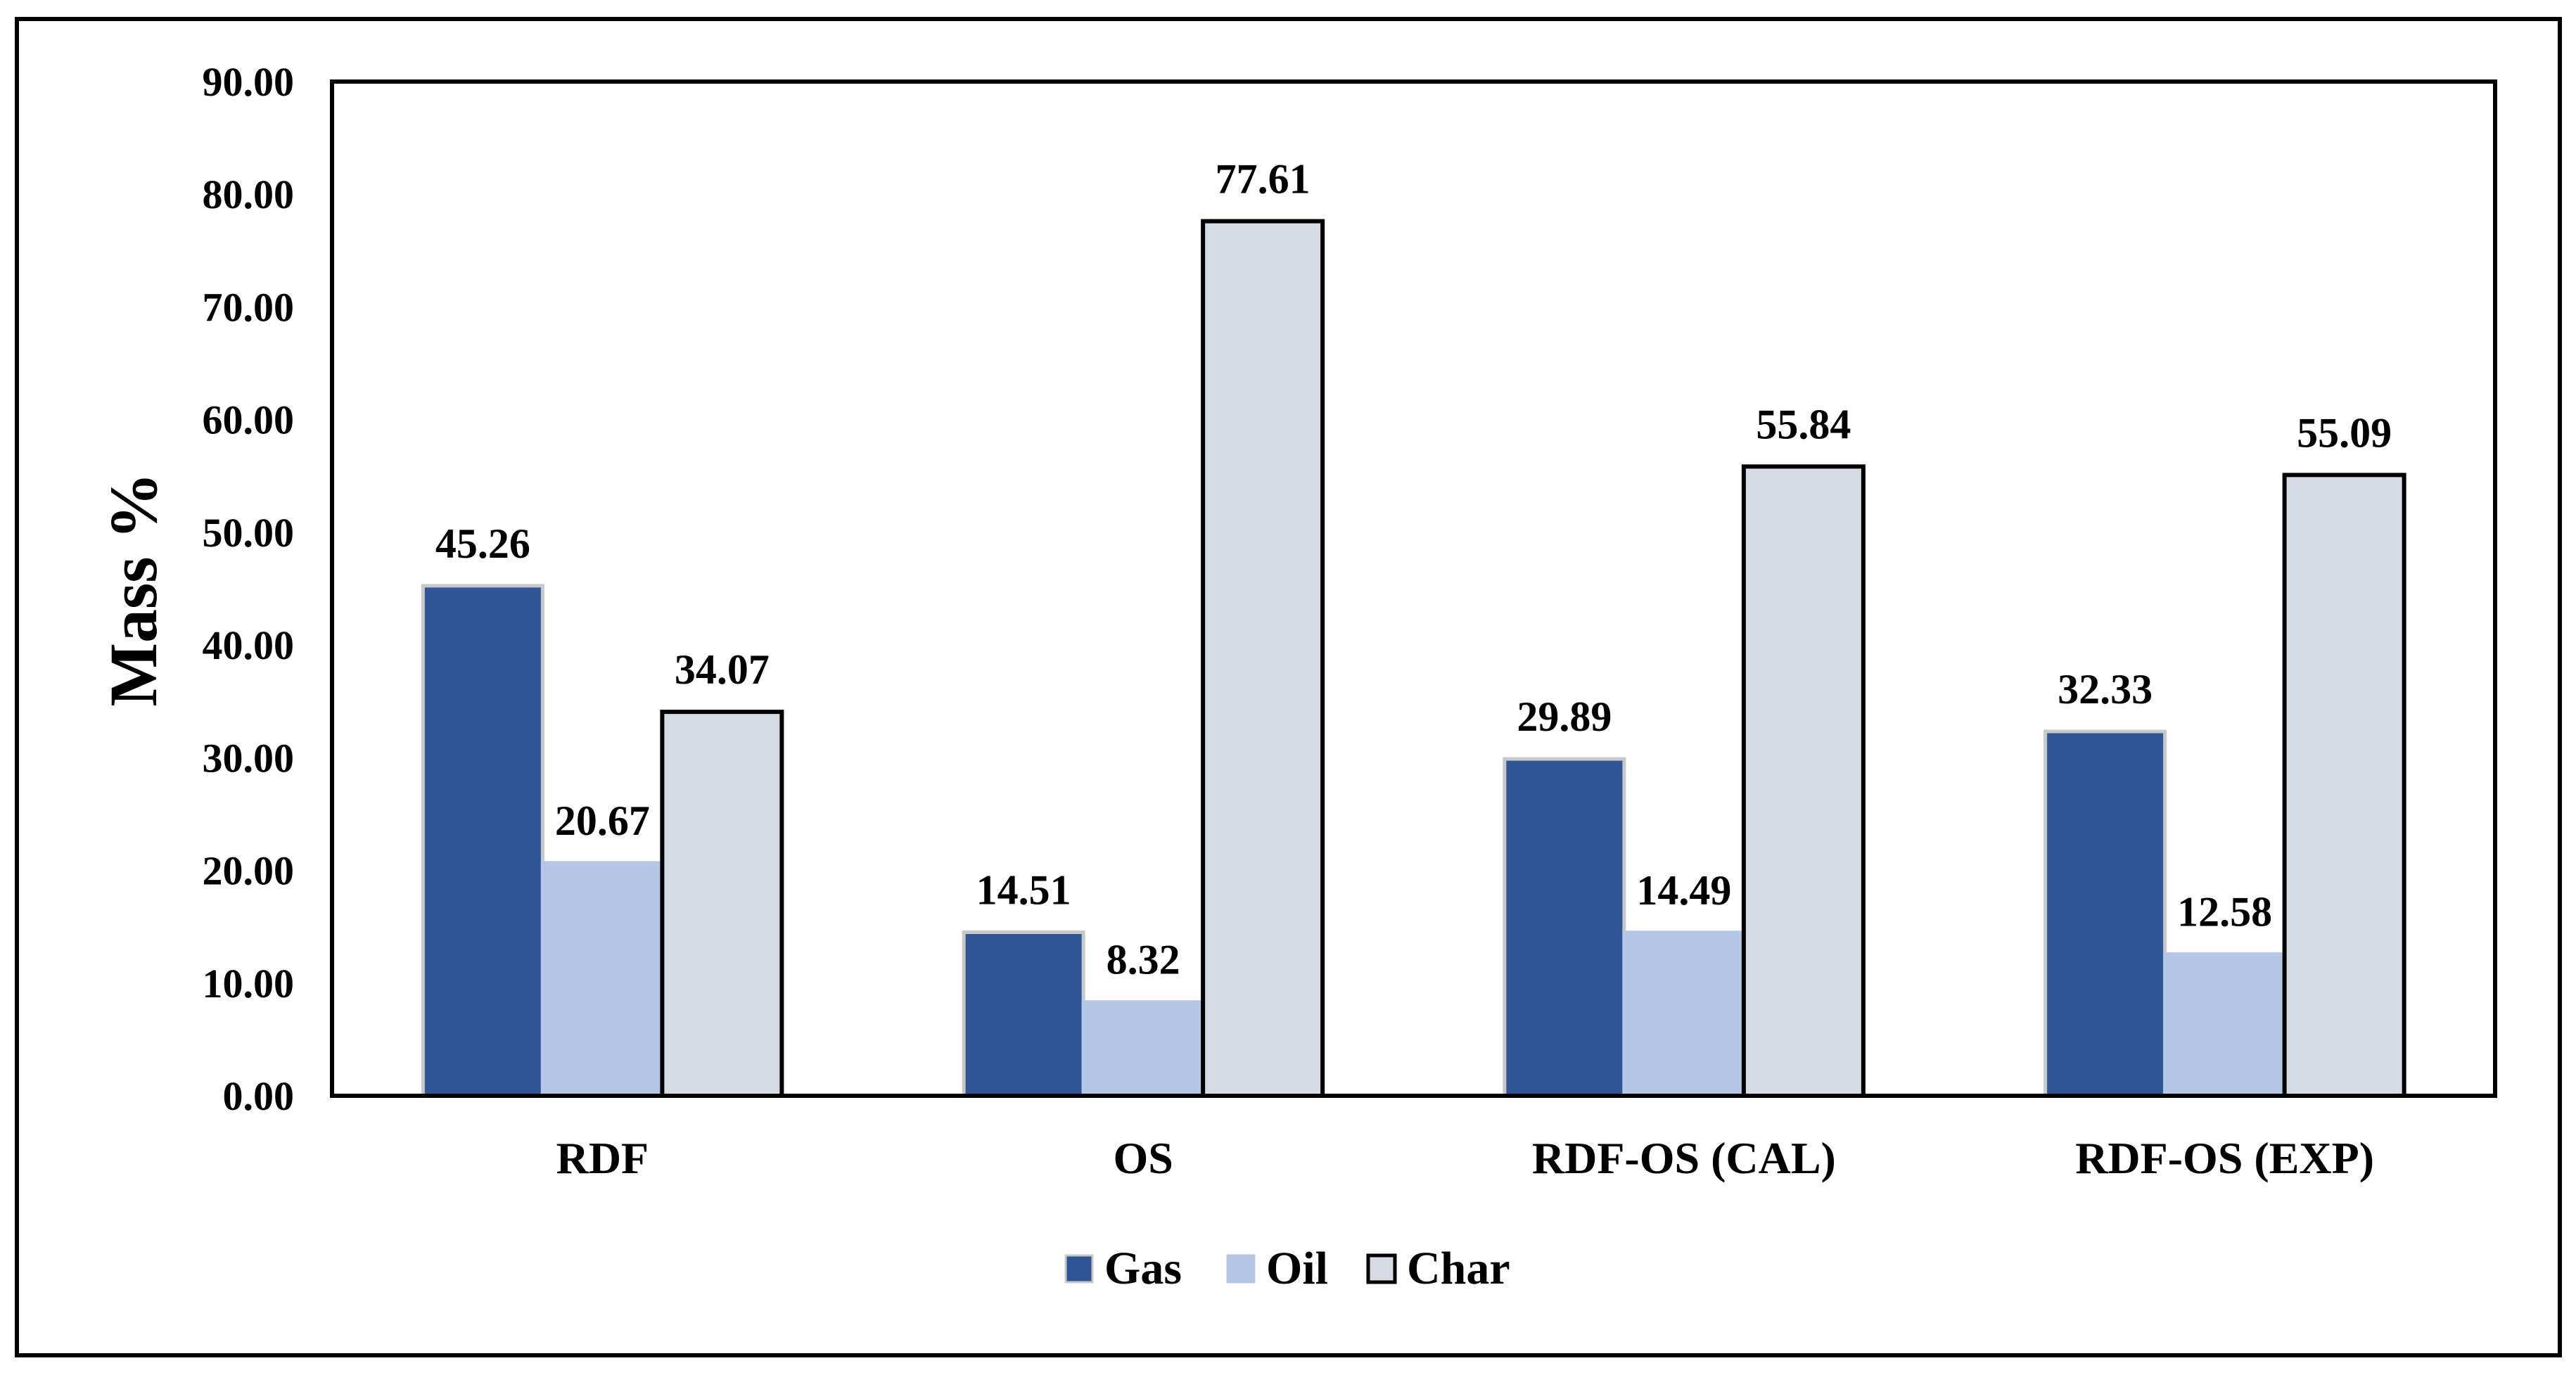  What do you see at coordinates (249, 984) in the screenshot?
I see `y-tick-label: 10.00` at bounding box center [249, 984].